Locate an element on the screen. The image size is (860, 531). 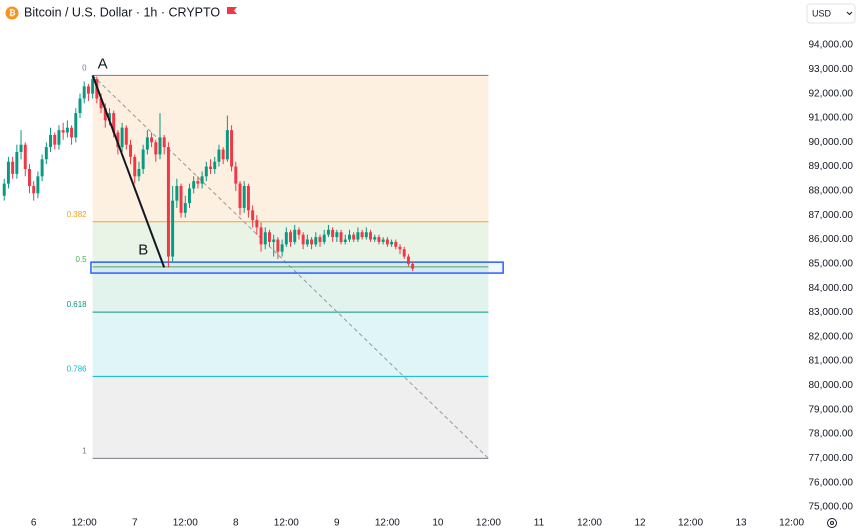
y-tick-label: 84,000.00 is located at coordinates (831, 288).